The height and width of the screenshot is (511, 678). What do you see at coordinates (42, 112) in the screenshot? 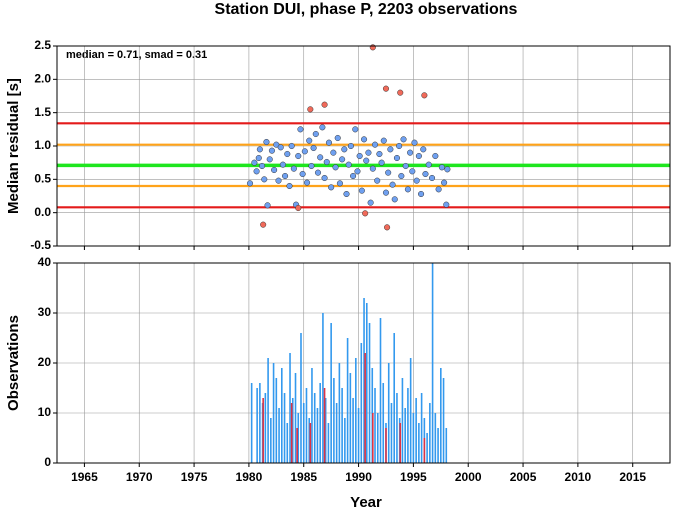
I see `y-tick-label: 1.5` at bounding box center [42, 112].